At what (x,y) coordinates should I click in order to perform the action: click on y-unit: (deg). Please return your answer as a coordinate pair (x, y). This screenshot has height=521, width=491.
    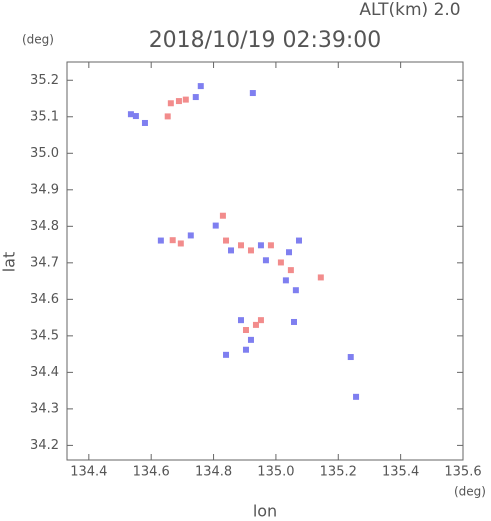
    Looking at the image, I should click on (38, 40).